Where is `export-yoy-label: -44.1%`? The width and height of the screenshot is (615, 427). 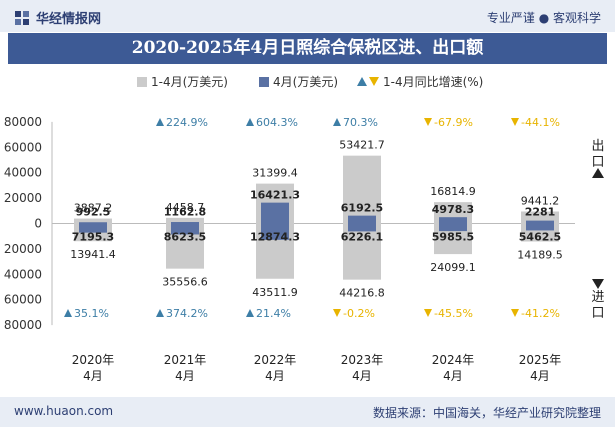 export-yoy-label: -44.1% is located at coordinates (540, 122).